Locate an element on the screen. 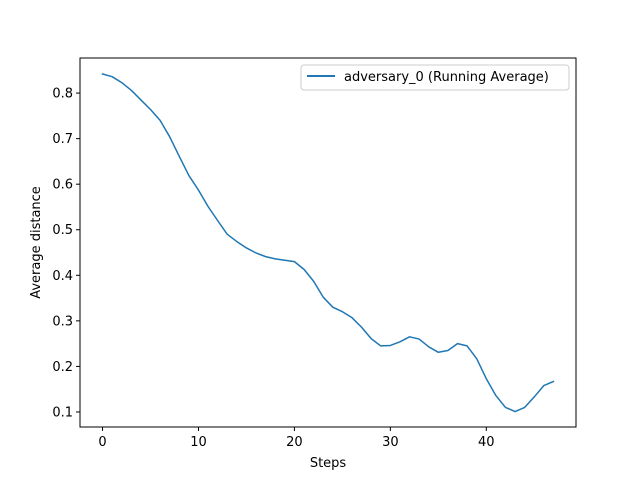  y-tick-label: 0.5 is located at coordinates (62, 230).